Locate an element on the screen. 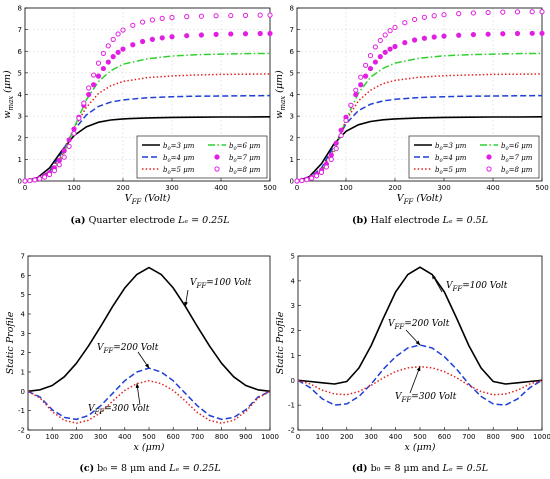 Image resolution: width=550 pixels, height=479 pixels. x-tick-label: 900 is located at coordinates (245, 437).